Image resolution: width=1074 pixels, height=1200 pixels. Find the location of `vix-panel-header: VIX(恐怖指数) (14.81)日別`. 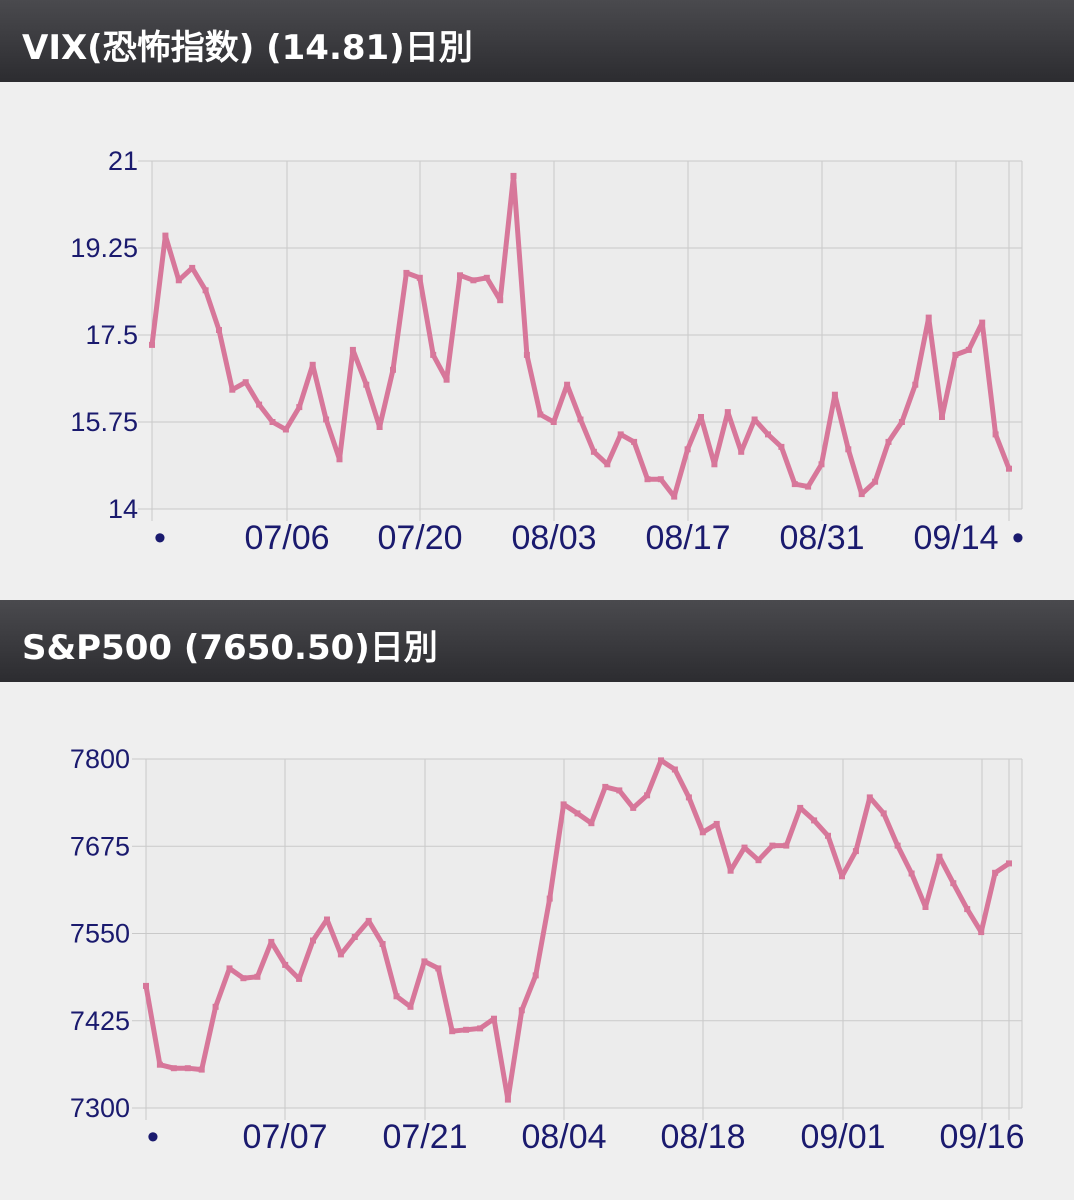

vix-panel-header: VIX(恐怖指数) (14.81)日別 is located at coordinates (537, 41).